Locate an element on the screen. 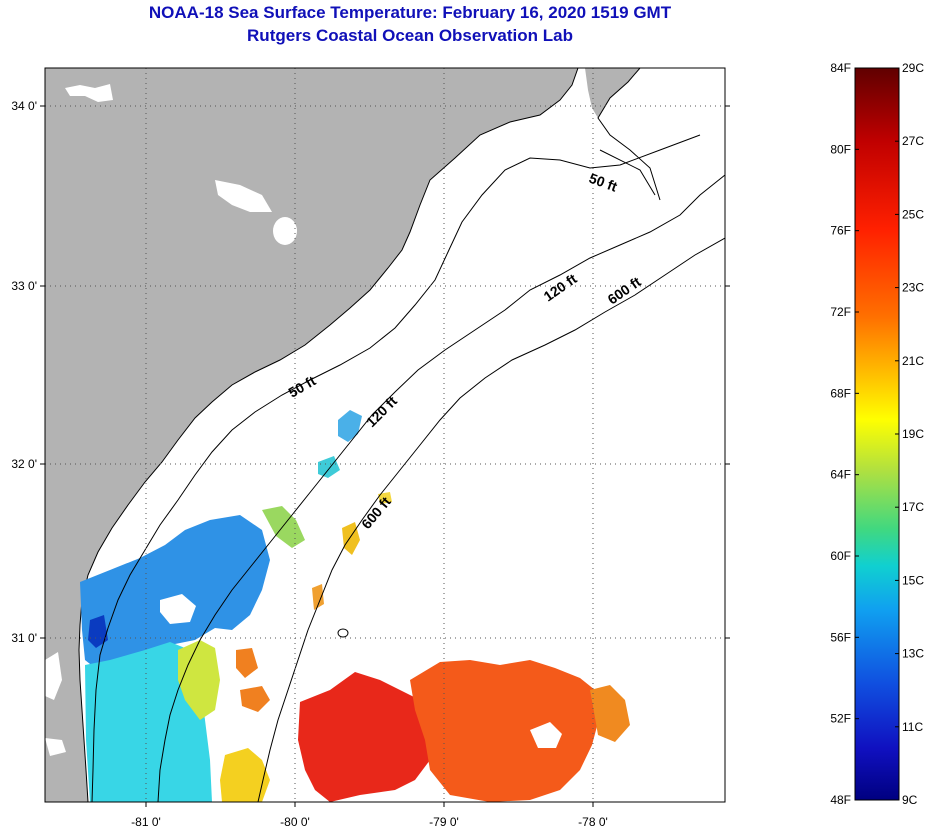  coastline is located at coordinates (629, 134).